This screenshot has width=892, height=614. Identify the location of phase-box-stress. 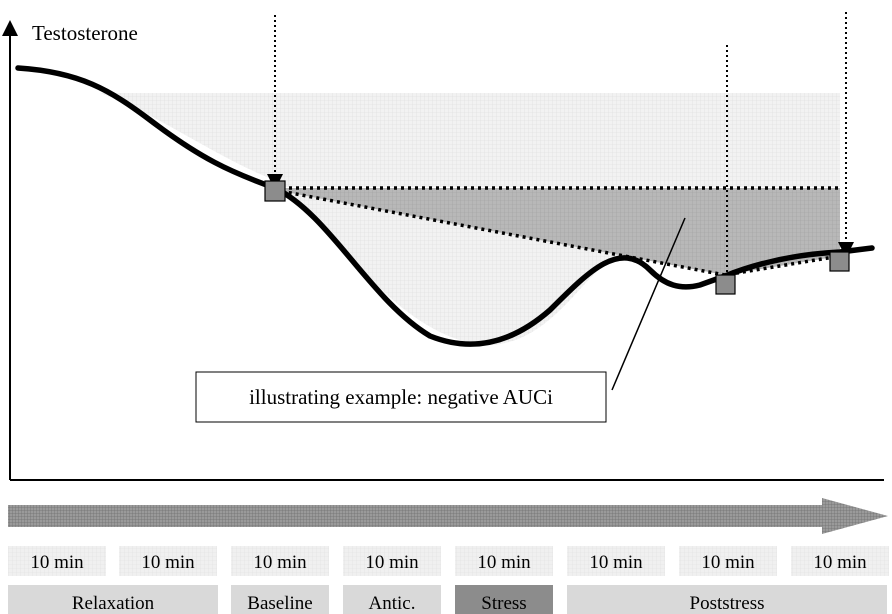
(504, 599).